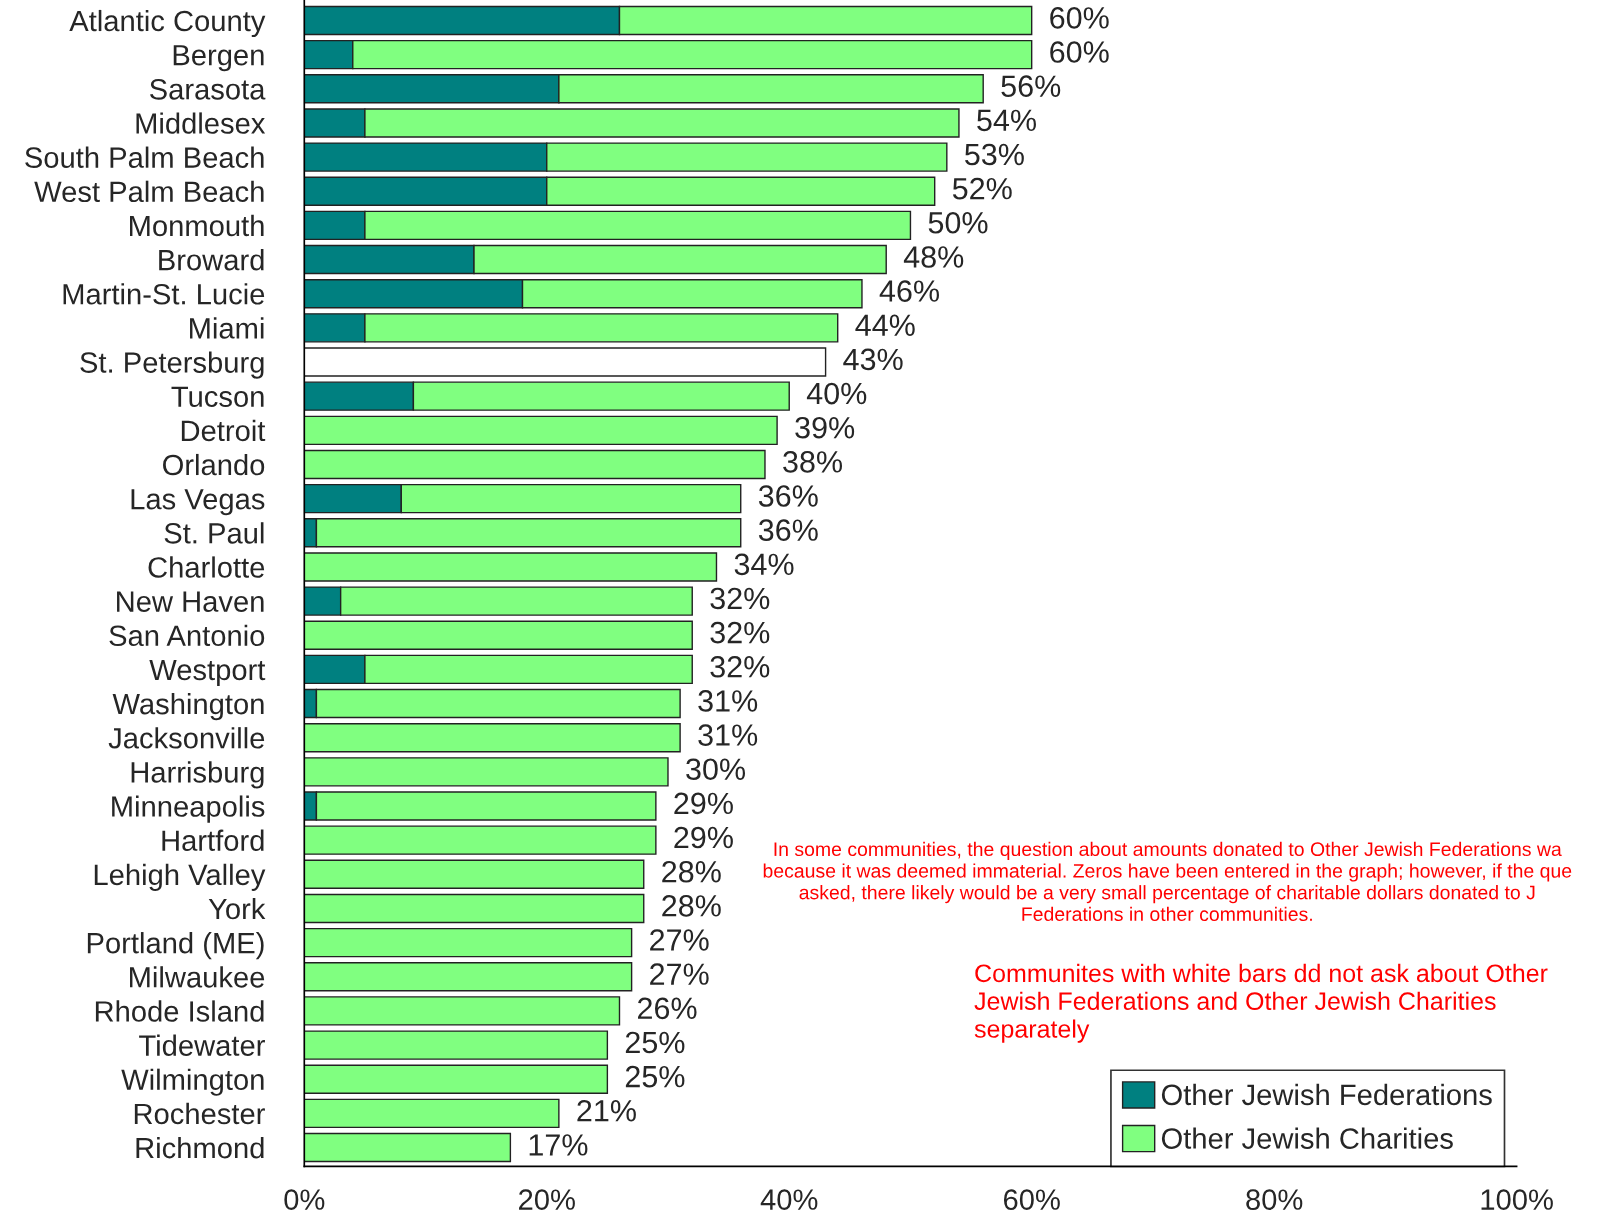 Image resolution: width=1610 pixels, height=1220 pixels. I want to click on y-tick-label: Charlotte, so click(206, 567).